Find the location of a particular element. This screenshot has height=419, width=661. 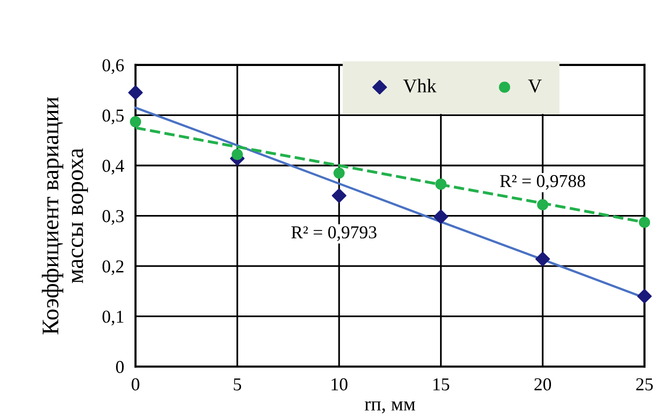

legend-label: V is located at coordinates (535, 86).